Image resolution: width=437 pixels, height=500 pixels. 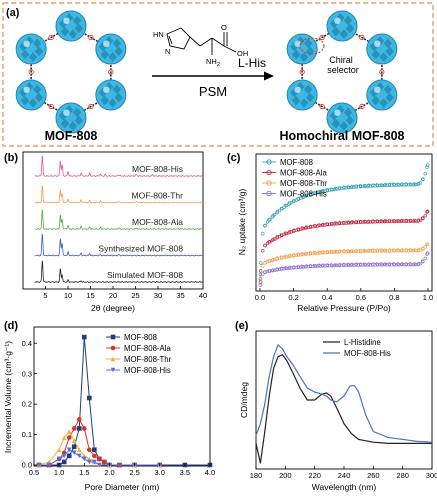 What do you see at coordinates (213, 91) in the screenshot?
I see `process-label: PSM` at bounding box center [213, 91].